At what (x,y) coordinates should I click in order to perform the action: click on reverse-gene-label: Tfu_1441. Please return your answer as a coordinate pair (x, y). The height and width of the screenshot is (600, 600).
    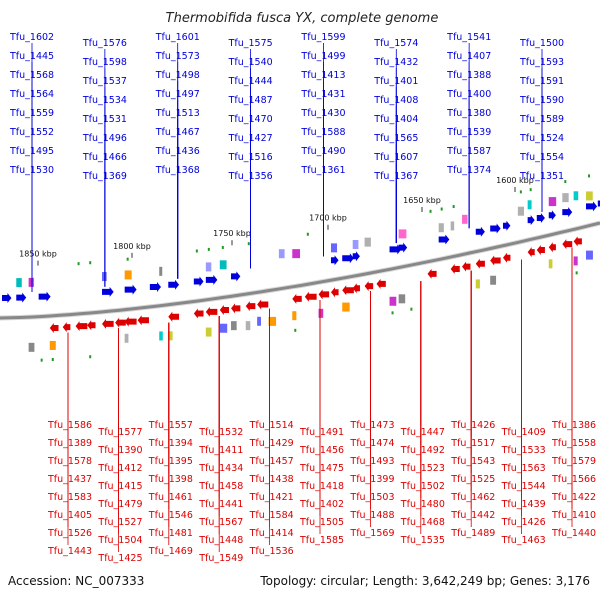
    Looking at the image, I should click on (220, 504).